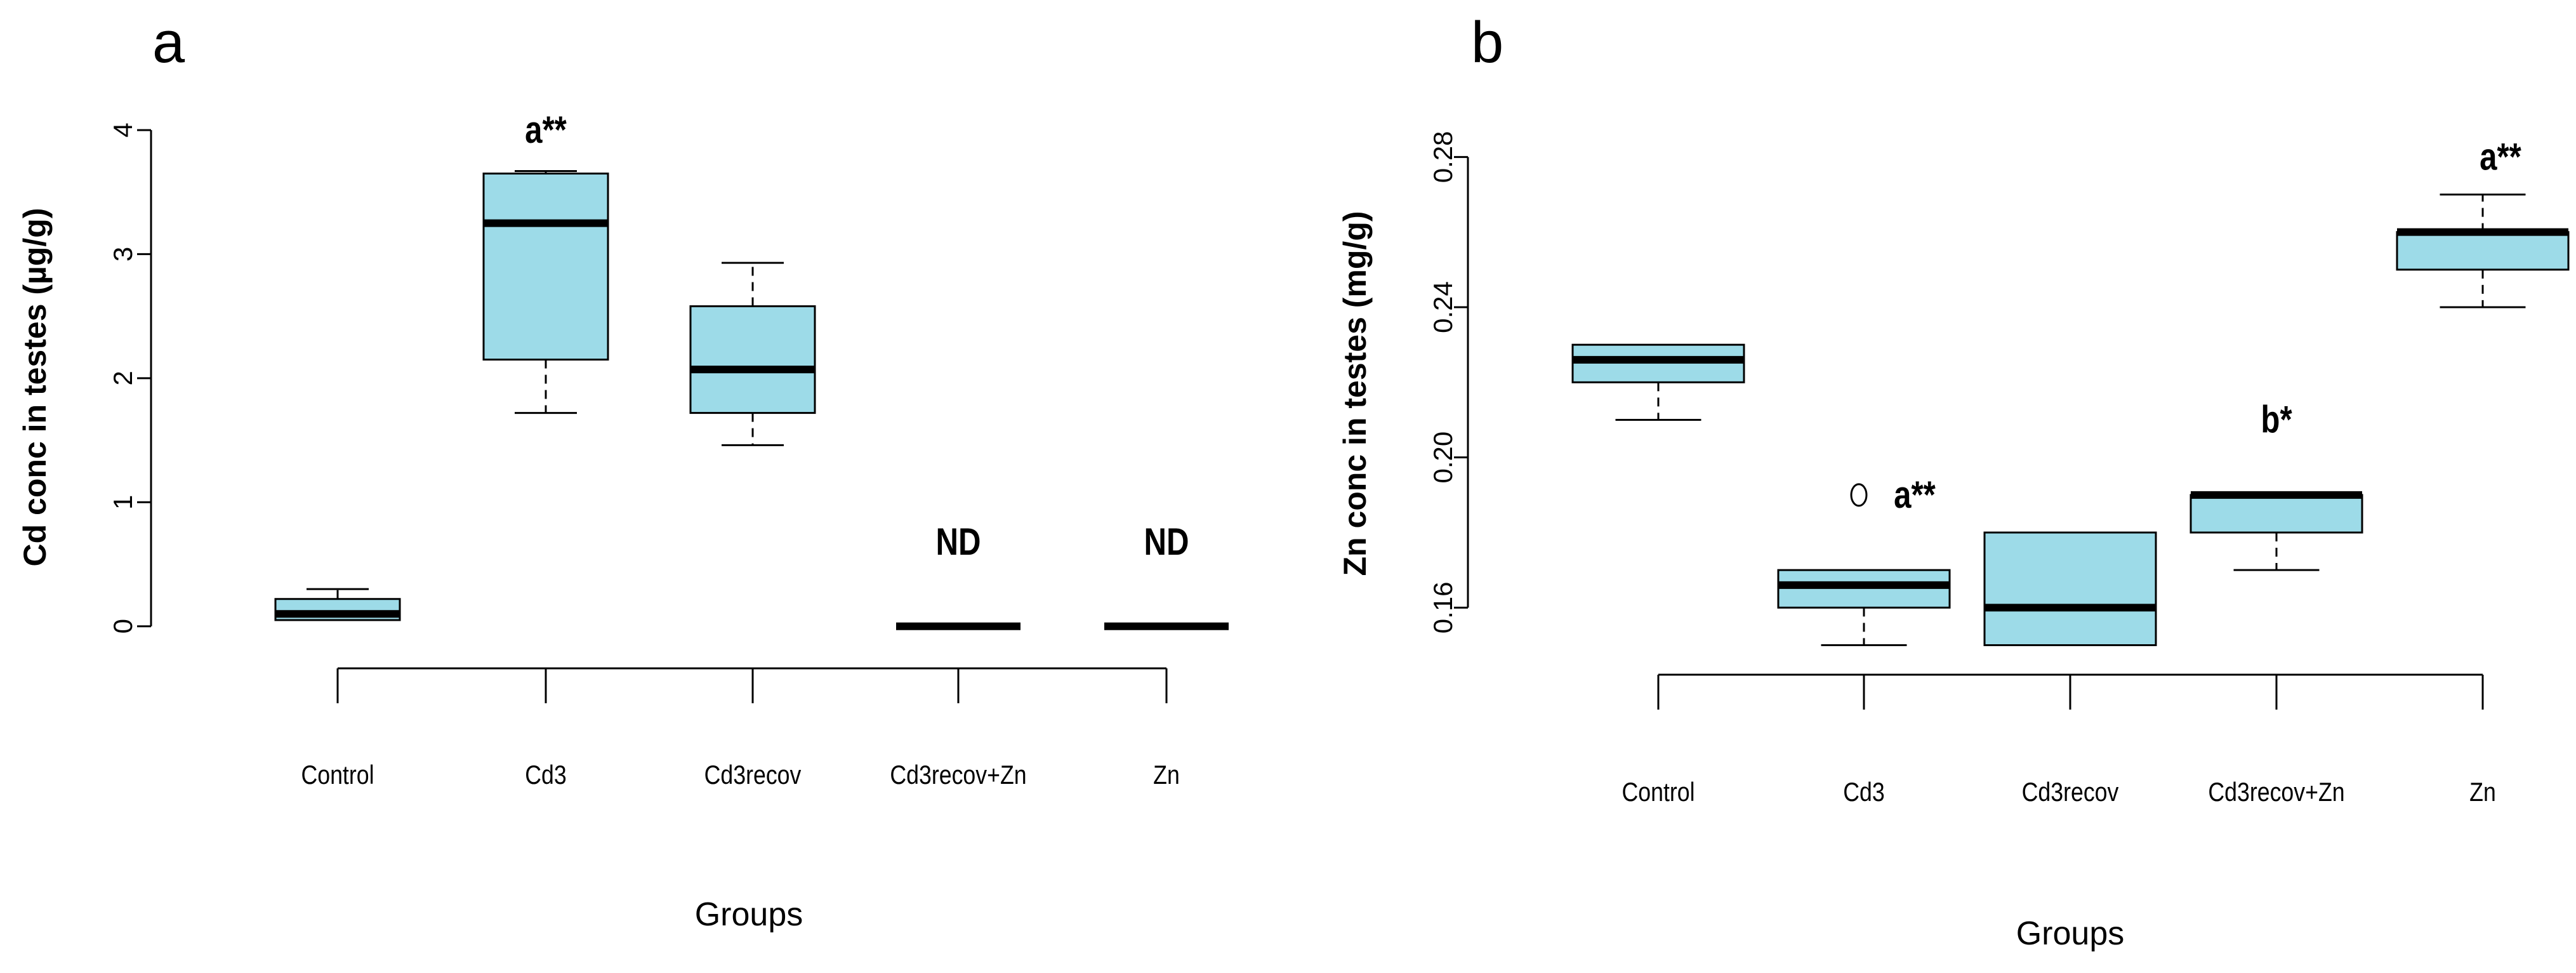  Describe the element at coordinates (545, 775) in the screenshot. I see `panel-a-category-label: Cd3` at that location.